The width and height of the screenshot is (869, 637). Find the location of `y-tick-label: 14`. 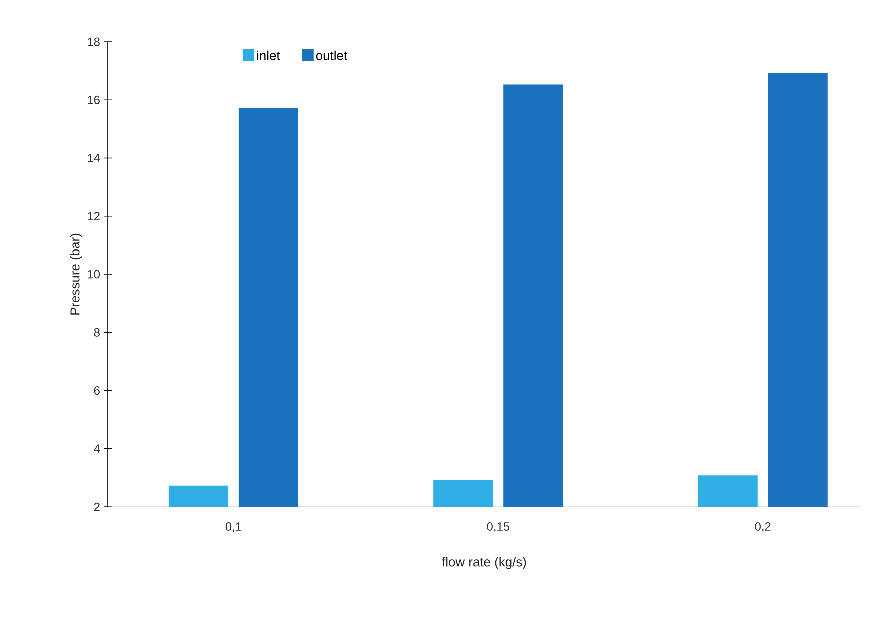

y-tick-label: 14 is located at coordinates (94, 158).